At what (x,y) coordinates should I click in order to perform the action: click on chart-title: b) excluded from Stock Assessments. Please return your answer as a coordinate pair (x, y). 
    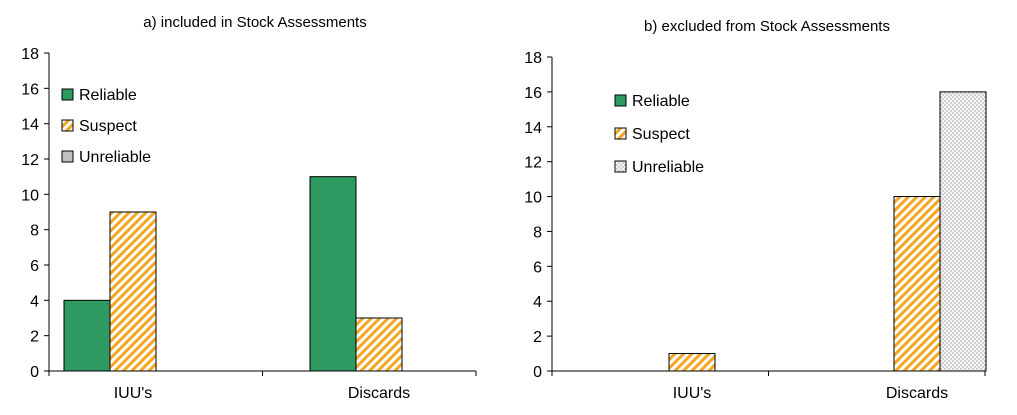
    Looking at the image, I should click on (767, 26).